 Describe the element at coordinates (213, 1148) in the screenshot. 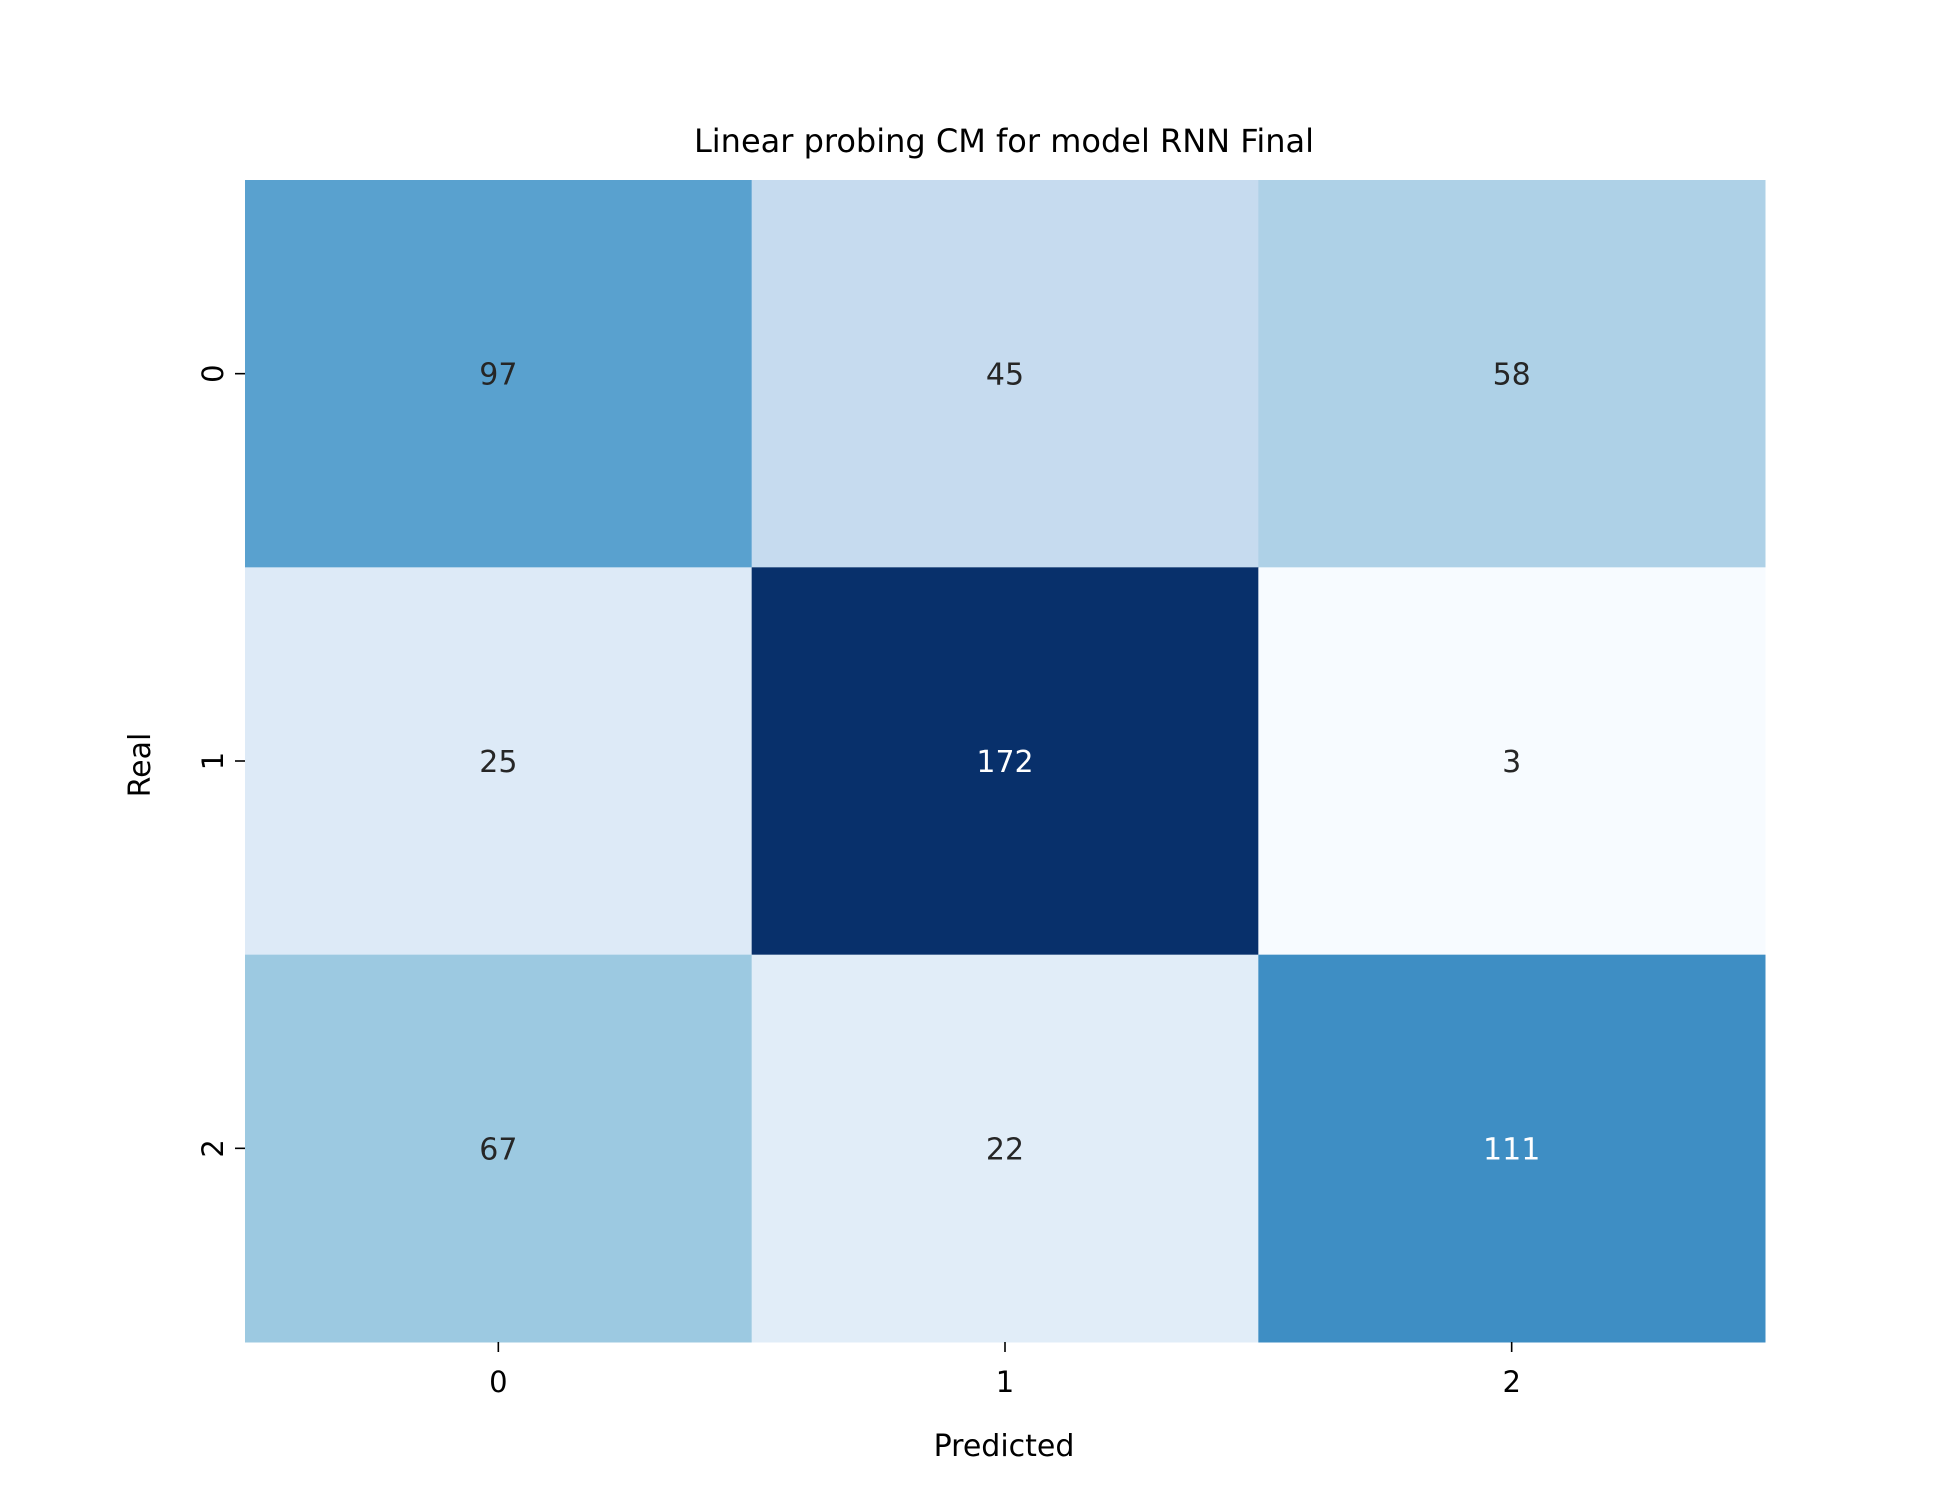

I see `y-tick-label: 2` at that location.